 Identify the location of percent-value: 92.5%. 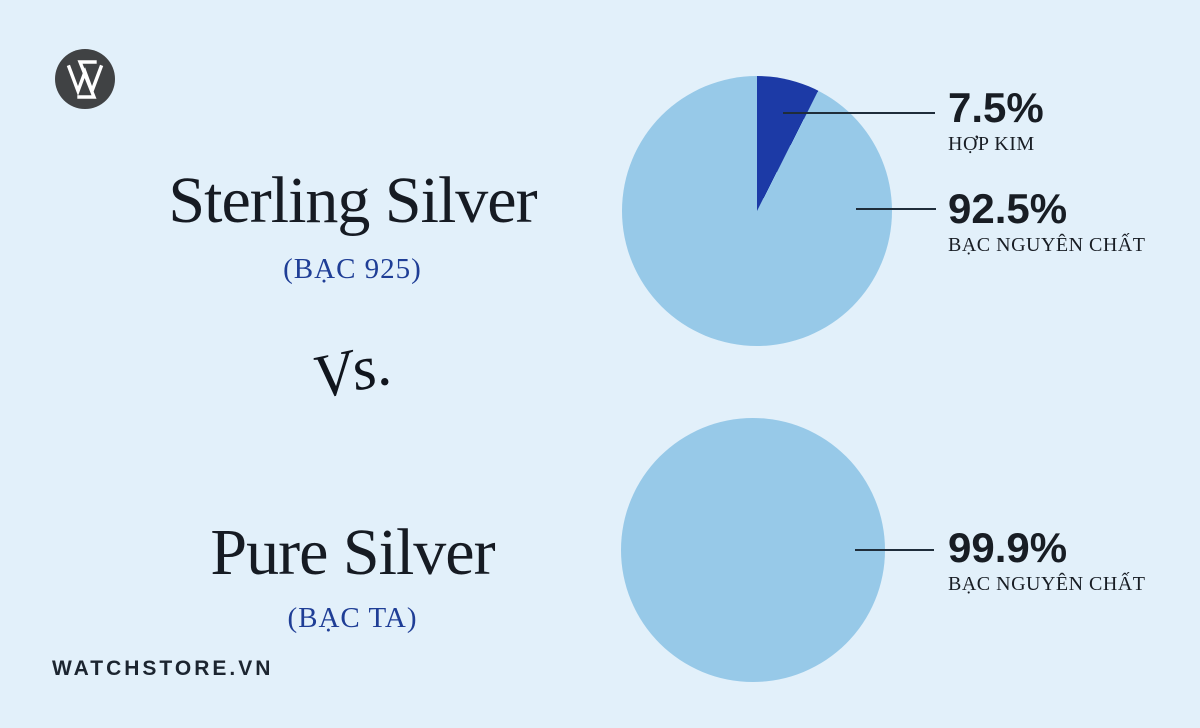
(1008, 208).